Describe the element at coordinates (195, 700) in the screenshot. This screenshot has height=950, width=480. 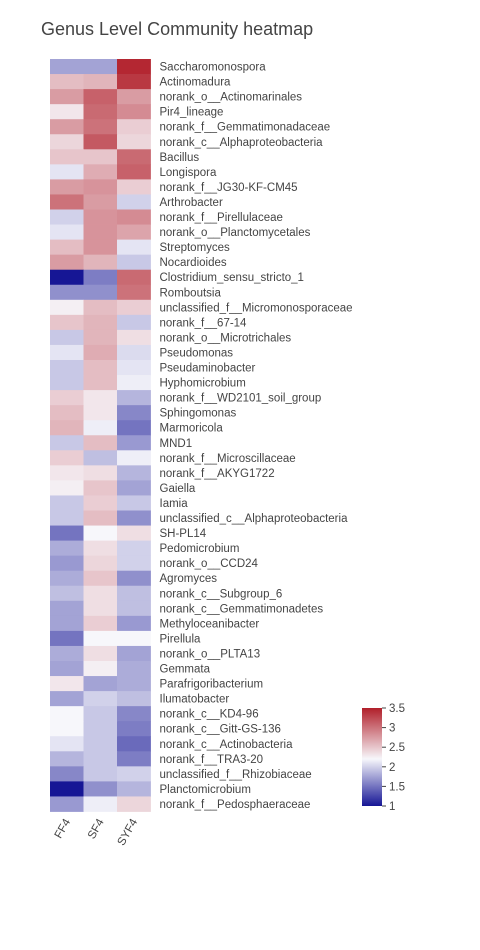
I see `row-label: Ilumatobacter` at that location.